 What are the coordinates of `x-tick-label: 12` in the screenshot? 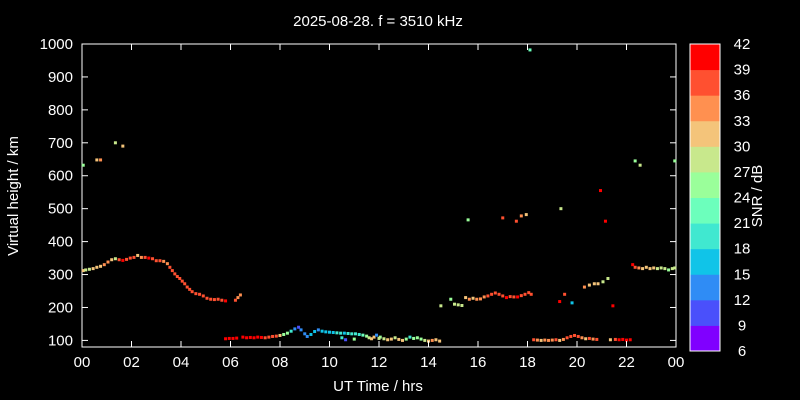 It's located at (379, 362).